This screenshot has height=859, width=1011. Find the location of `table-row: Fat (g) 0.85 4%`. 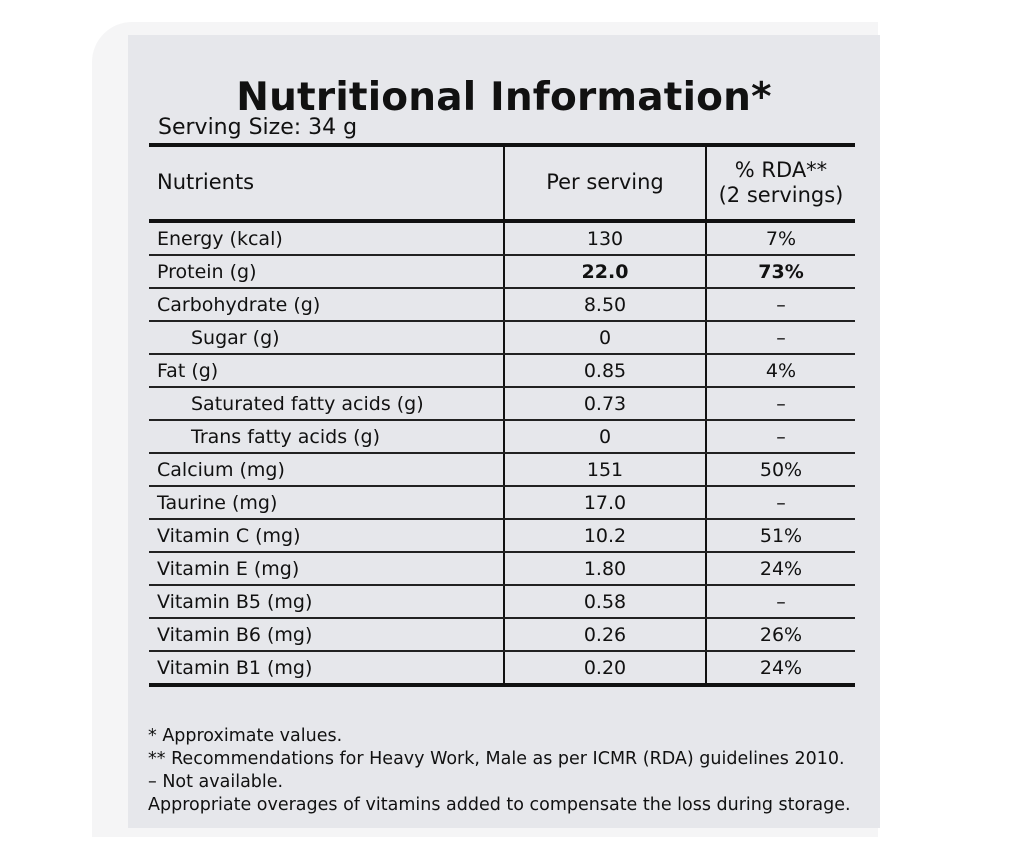

table-row: Fat (g) 0.85 4% is located at coordinates (502, 371).